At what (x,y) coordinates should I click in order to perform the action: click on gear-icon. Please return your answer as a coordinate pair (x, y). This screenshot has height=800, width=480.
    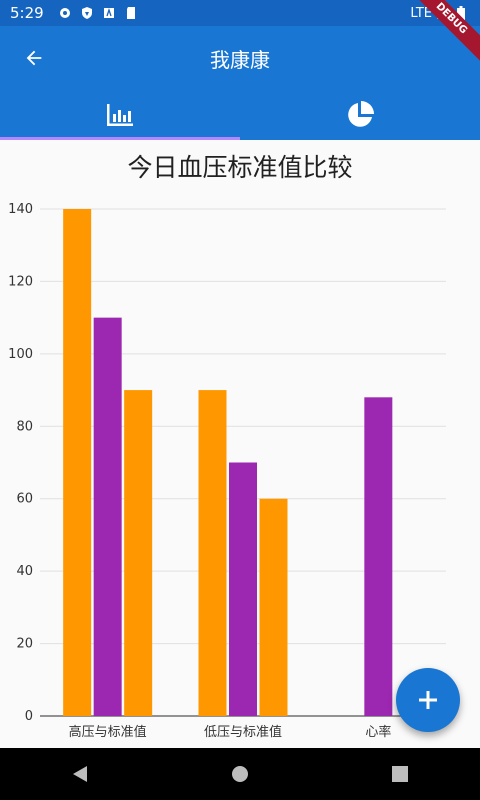
    Looking at the image, I should click on (65, 13).